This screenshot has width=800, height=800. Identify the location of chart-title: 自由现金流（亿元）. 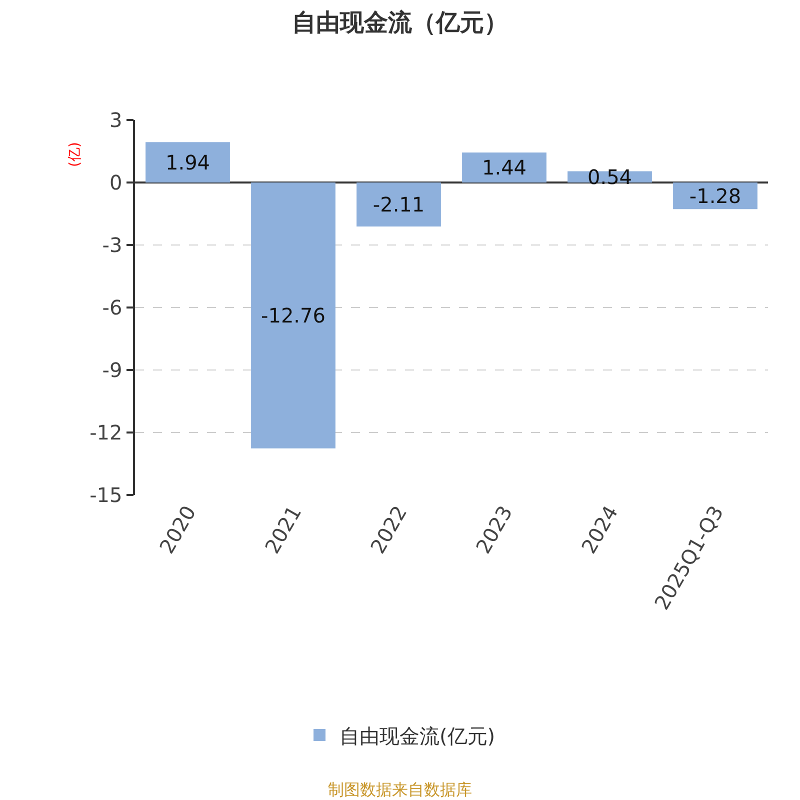
(400, 22).